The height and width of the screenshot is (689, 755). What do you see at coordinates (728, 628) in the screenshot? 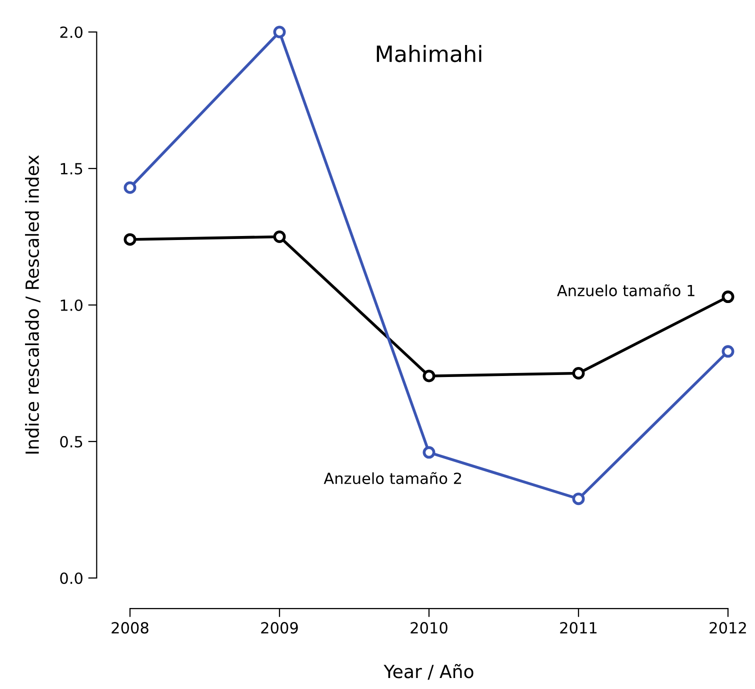
I see `x-tick-label: 2012` at bounding box center [728, 628].